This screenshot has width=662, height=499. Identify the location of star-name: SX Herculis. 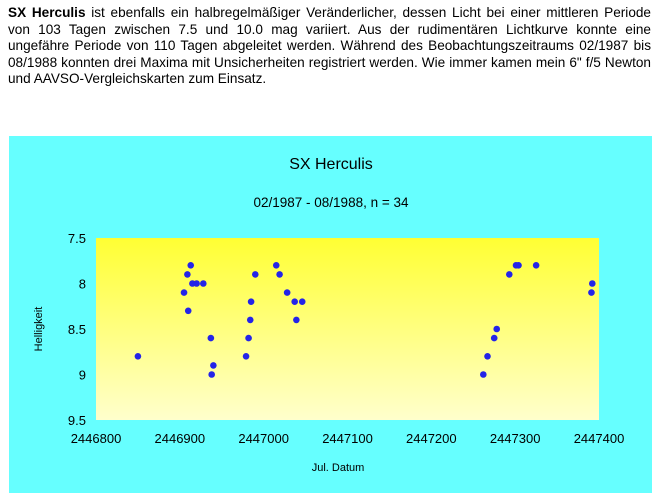
(47, 12).